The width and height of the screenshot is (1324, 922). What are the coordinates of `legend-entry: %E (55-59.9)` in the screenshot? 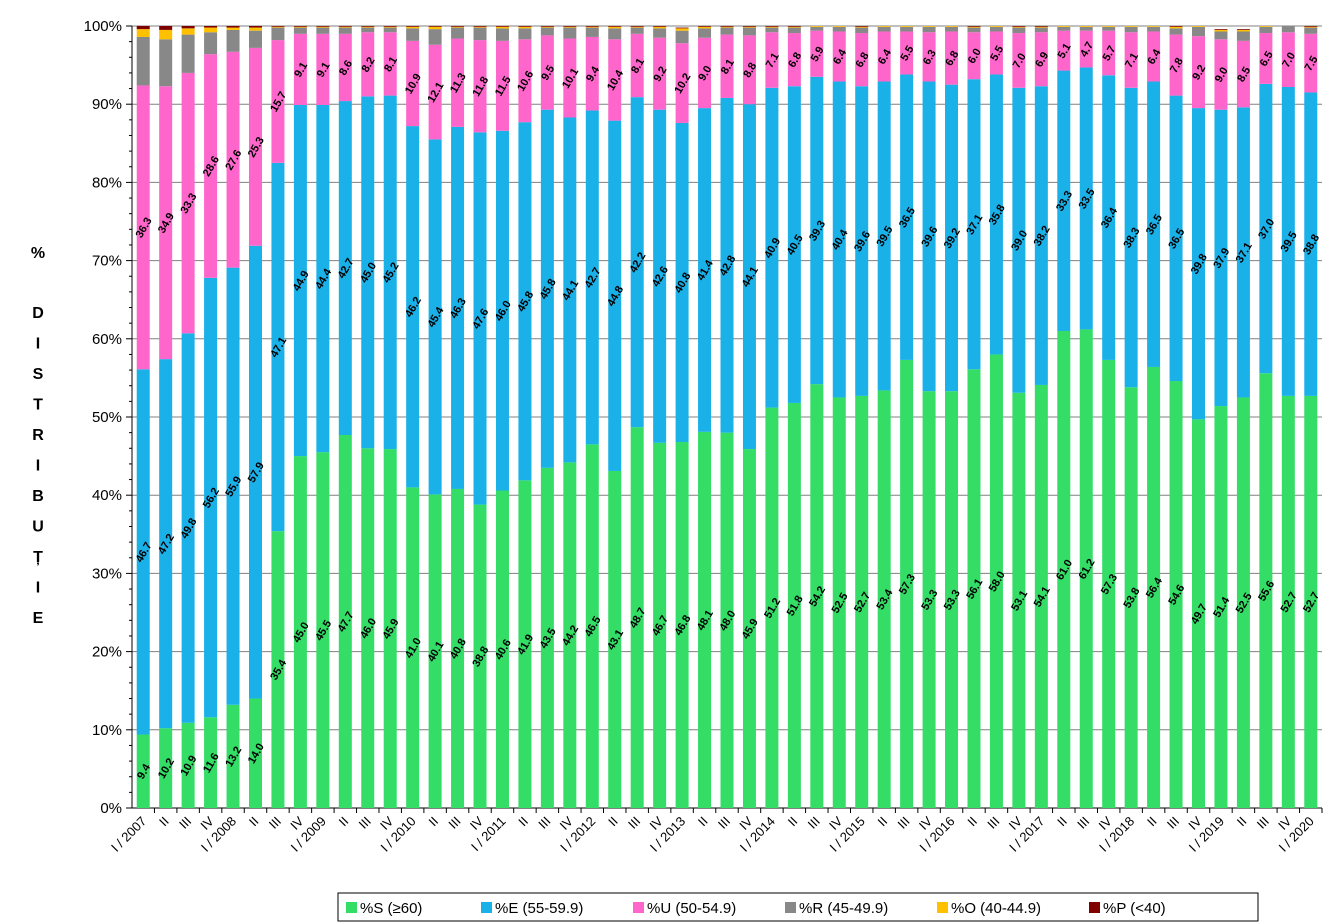 It's located at (539, 908).